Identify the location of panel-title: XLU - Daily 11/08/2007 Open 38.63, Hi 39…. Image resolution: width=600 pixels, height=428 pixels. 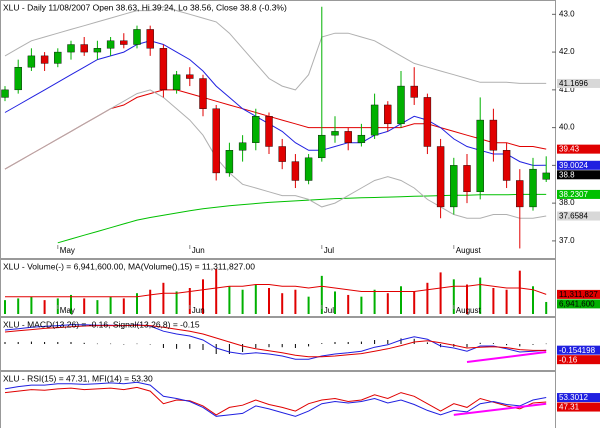
(145, 7).